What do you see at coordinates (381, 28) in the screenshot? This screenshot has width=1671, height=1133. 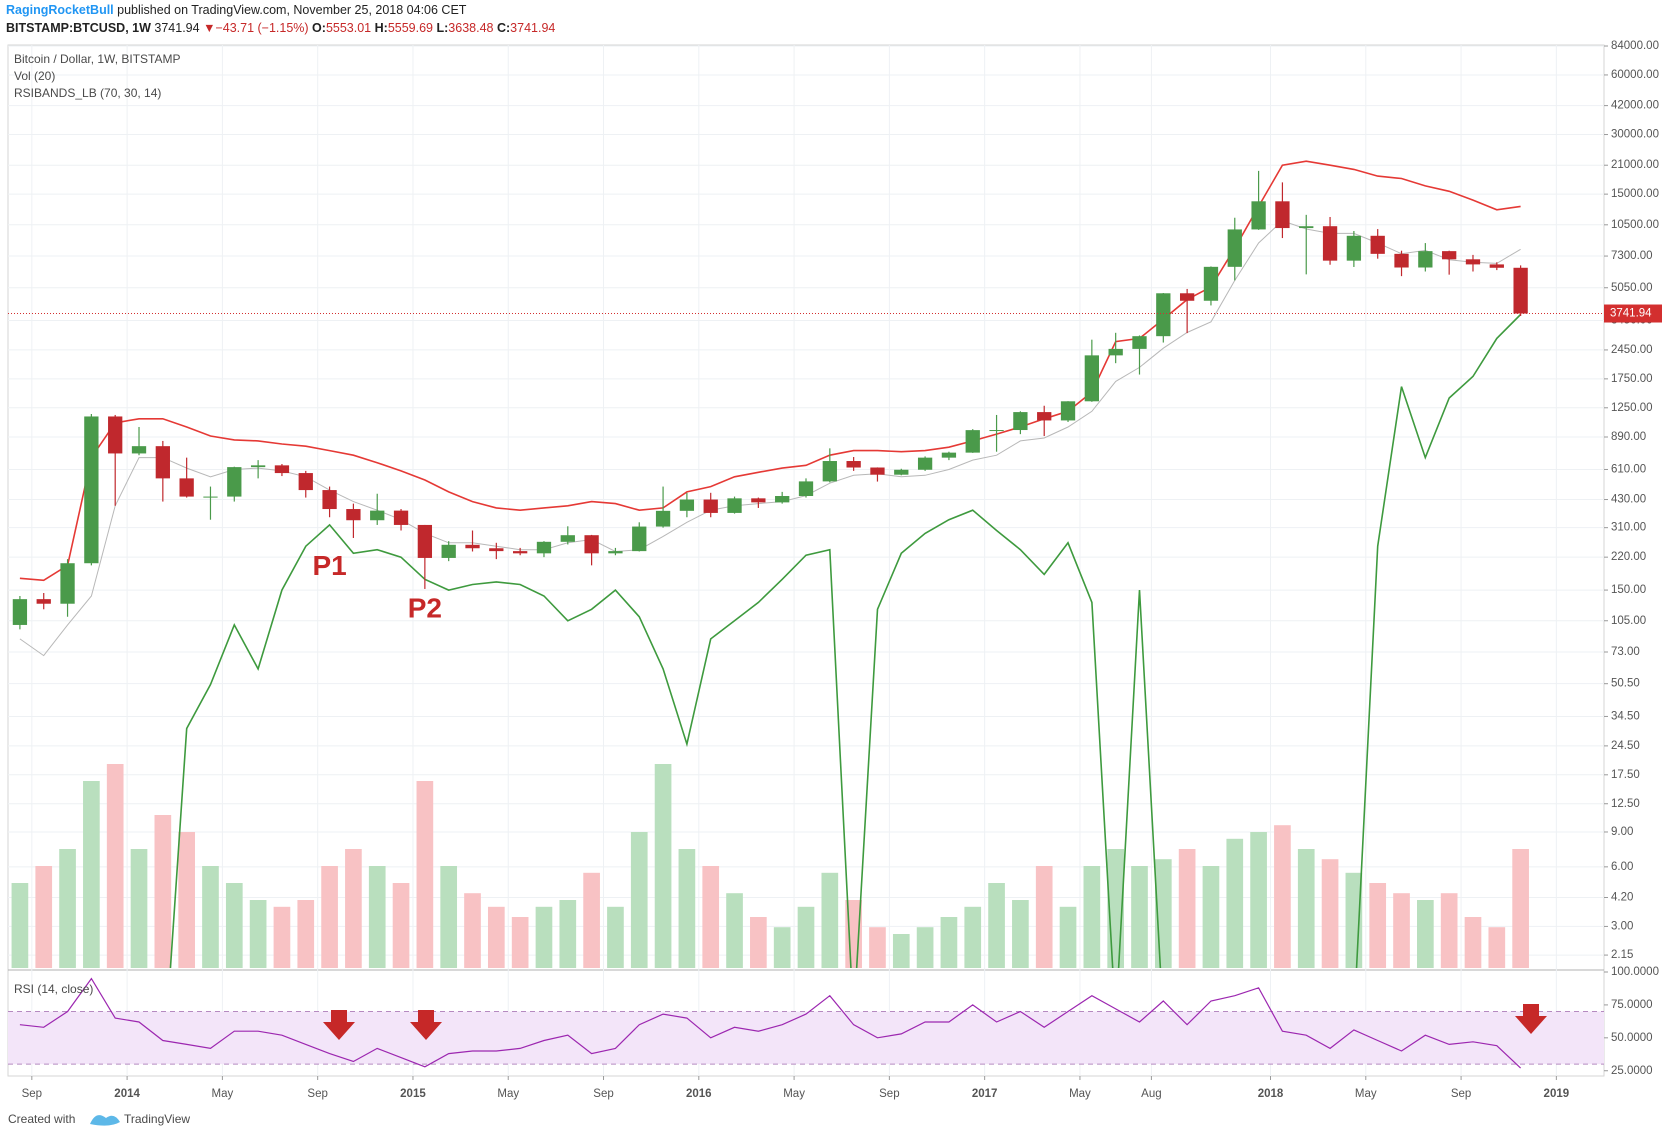 I see `ohlc-label: H:` at bounding box center [381, 28].